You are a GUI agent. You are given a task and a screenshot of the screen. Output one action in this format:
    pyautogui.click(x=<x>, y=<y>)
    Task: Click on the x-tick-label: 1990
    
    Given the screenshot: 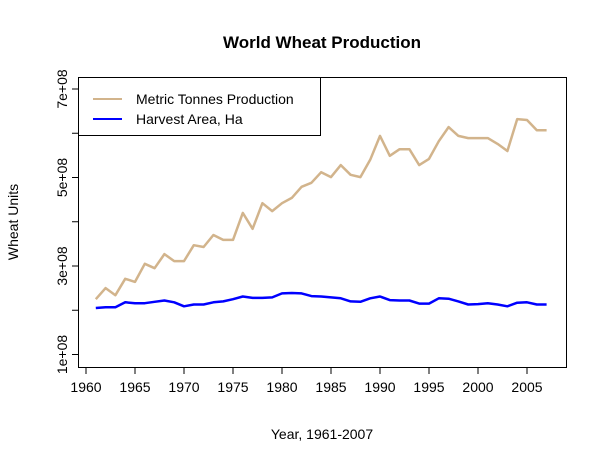 What is the action you would take?
    pyautogui.click(x=379, y=387)
    